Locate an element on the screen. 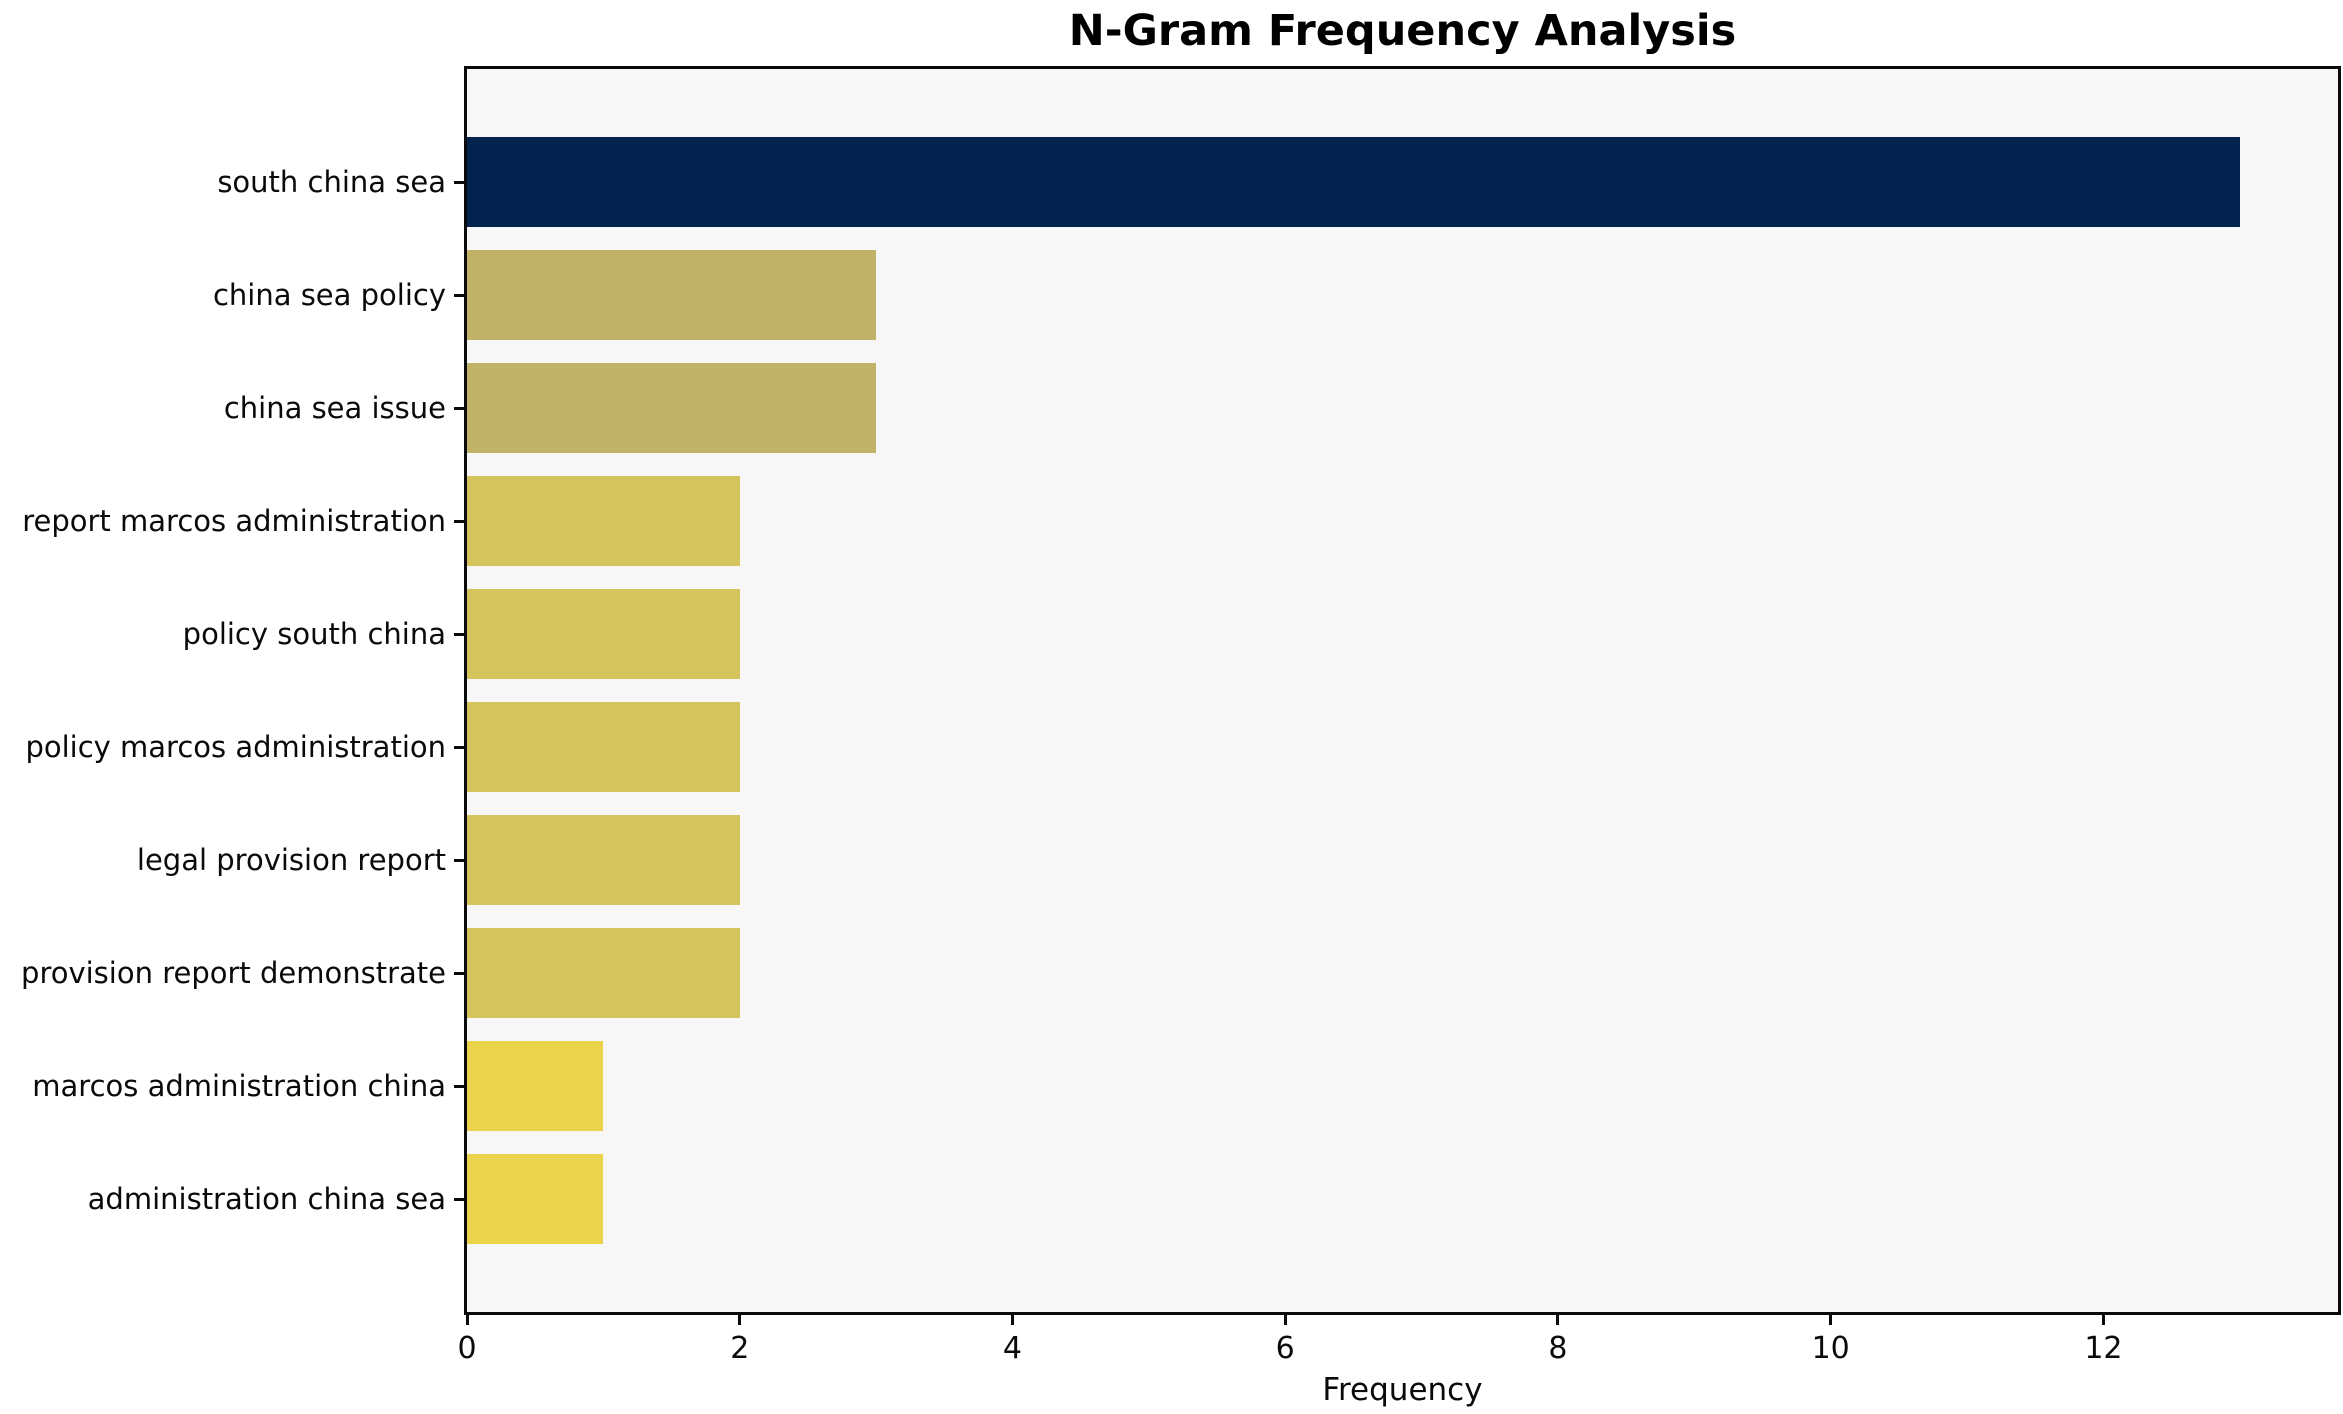 This screenshot has width=2343, height=1414. y-tick-label: provision report demonstrate is located at coordinates (233, 973).